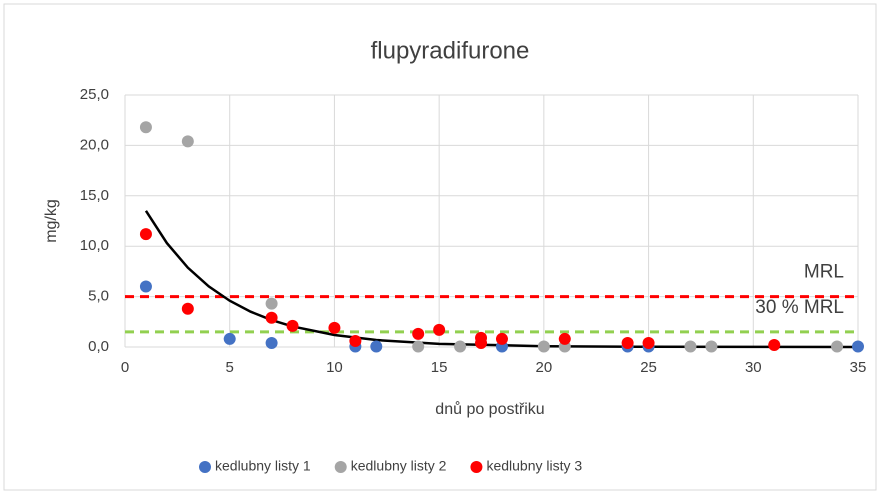  I want to click on x-tick-label: 35, so click(858, 367).